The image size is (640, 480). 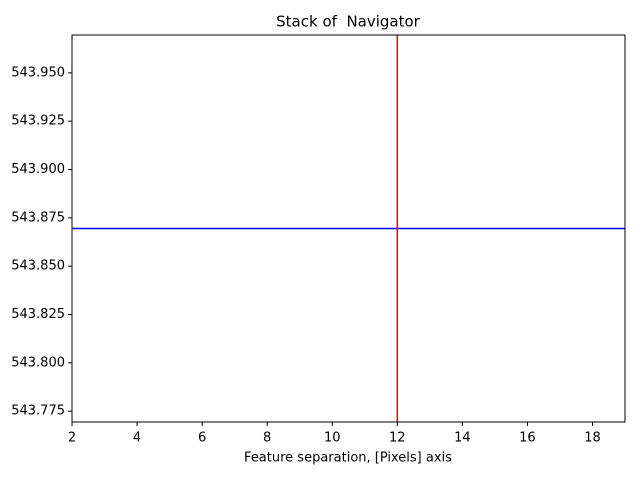 I want to click on y-tick-label: 543.875, so click(x=38, y=217).